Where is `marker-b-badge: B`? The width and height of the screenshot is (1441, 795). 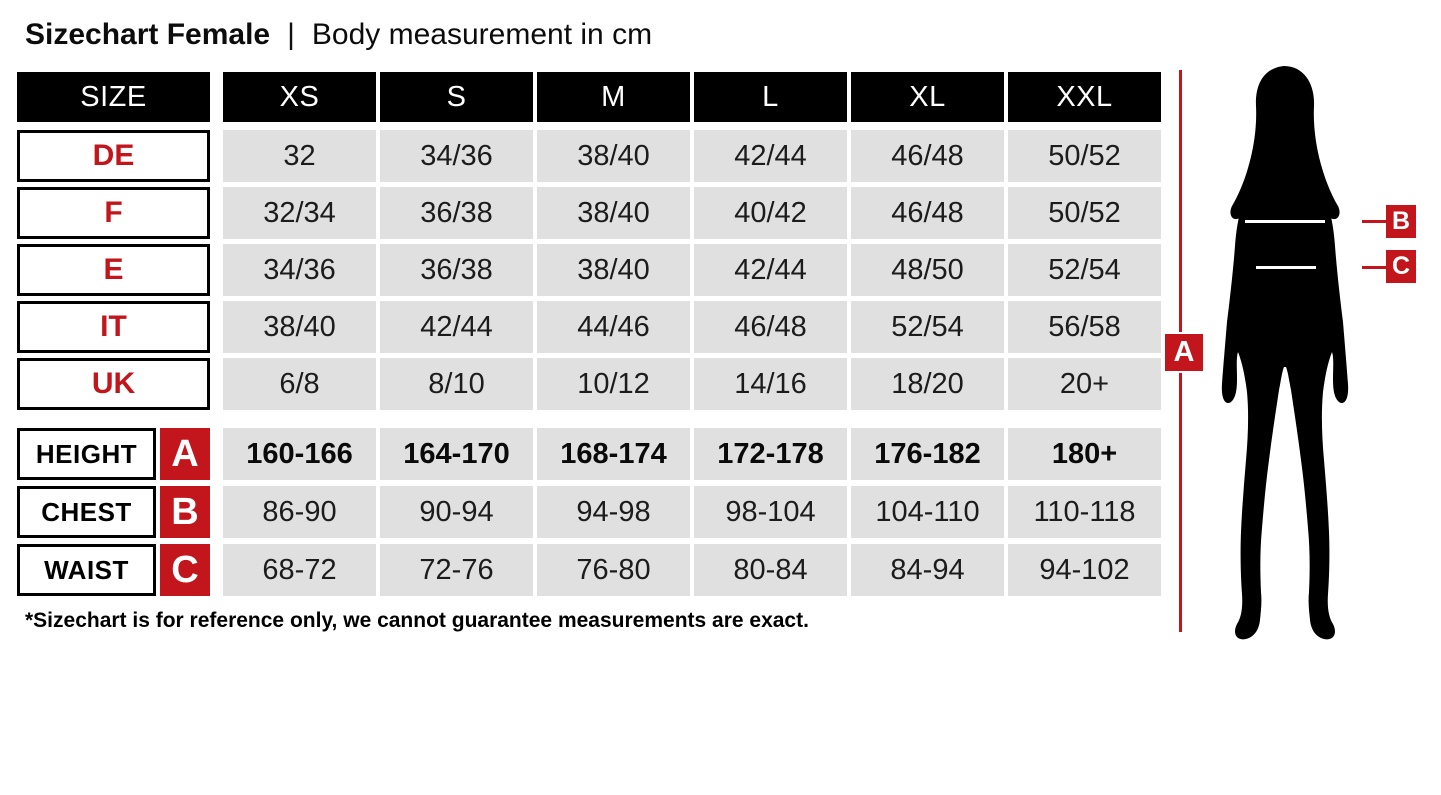
marker-b-badge: B is located at coordinates (185, 512).